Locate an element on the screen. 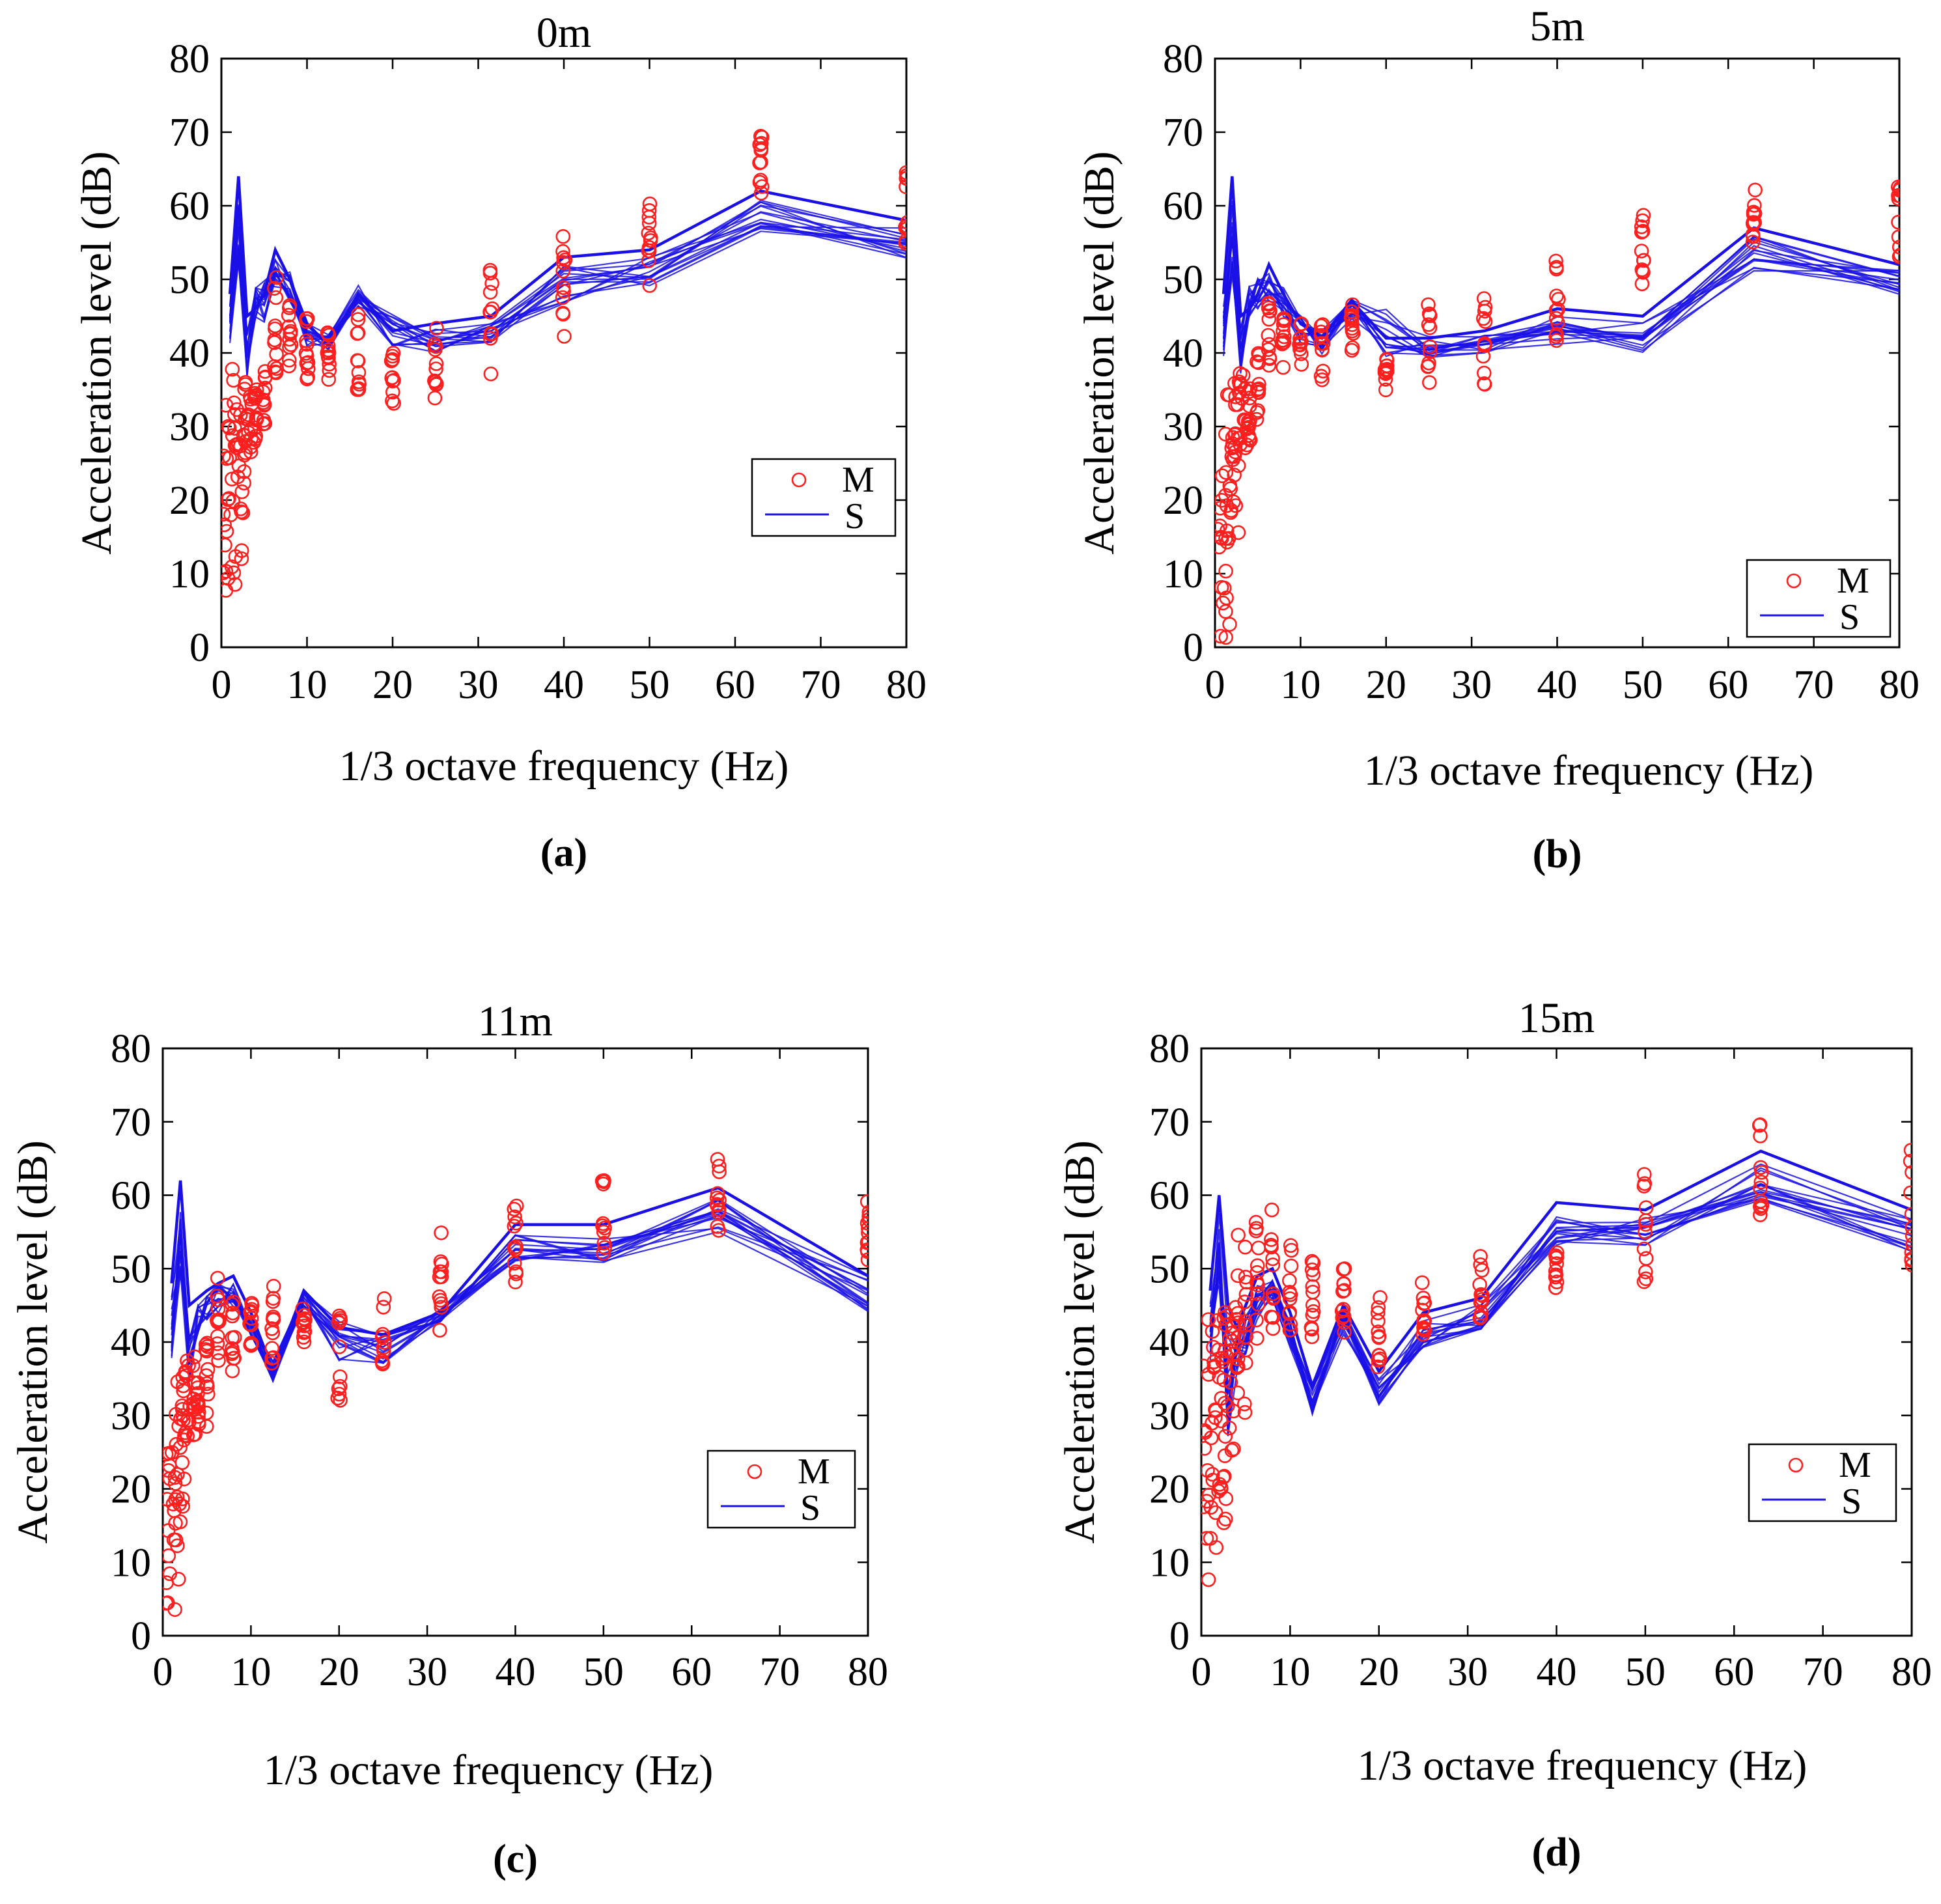  y-axis-label: Acceleration level (dB) is located at coordinates (1080, 1341).